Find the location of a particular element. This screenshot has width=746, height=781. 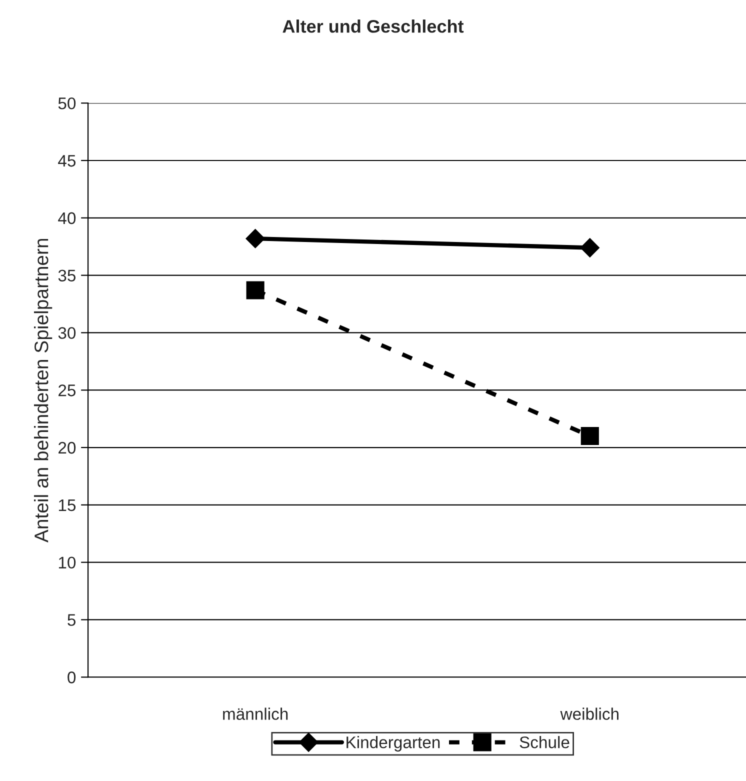

y-tick-label: 35 is located at coordinates (67, 276).